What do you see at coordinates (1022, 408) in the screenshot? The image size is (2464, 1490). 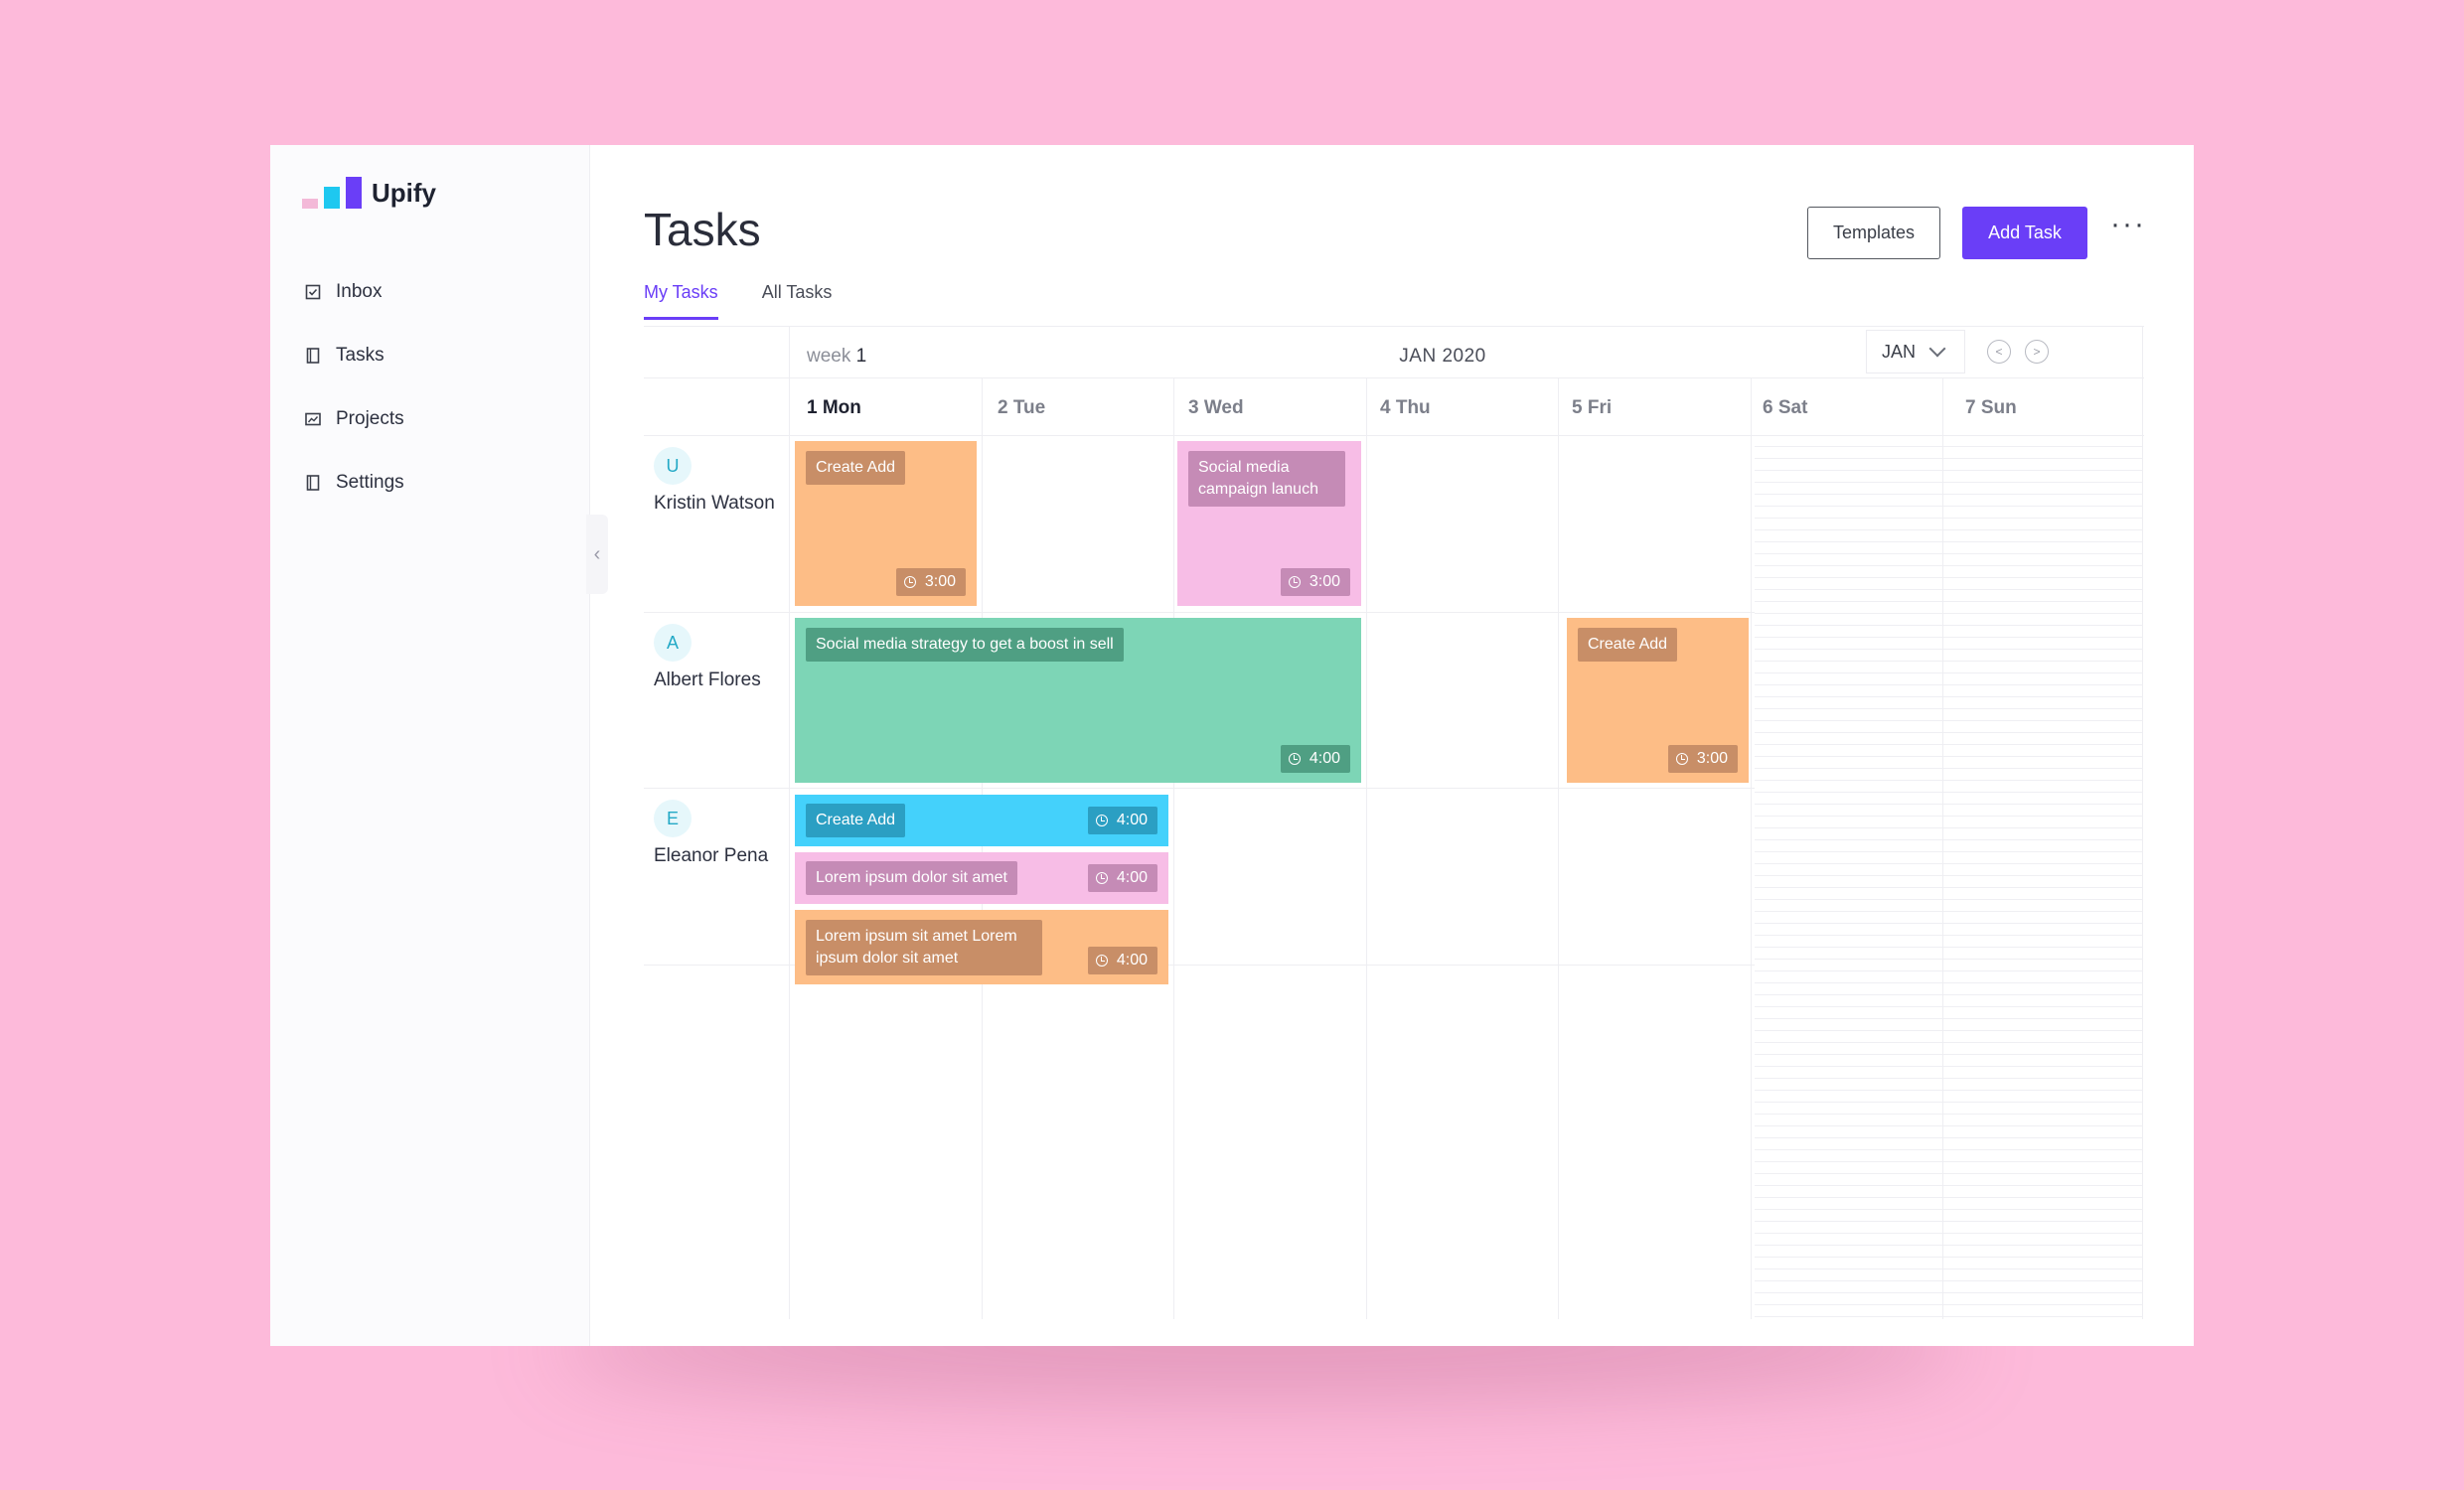 I see `day-header-tue: 2 Tue` at bounding box center [1022, 408].